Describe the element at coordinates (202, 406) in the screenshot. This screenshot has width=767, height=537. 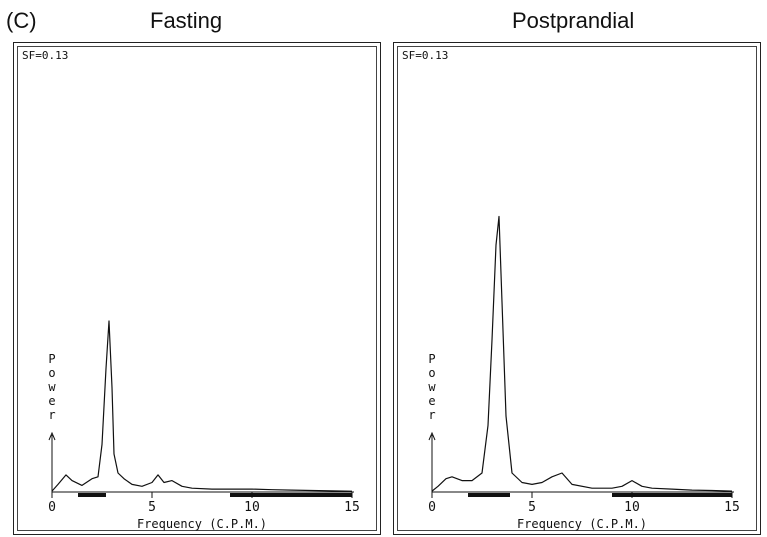
I see `power-spectrum-line` at that location.